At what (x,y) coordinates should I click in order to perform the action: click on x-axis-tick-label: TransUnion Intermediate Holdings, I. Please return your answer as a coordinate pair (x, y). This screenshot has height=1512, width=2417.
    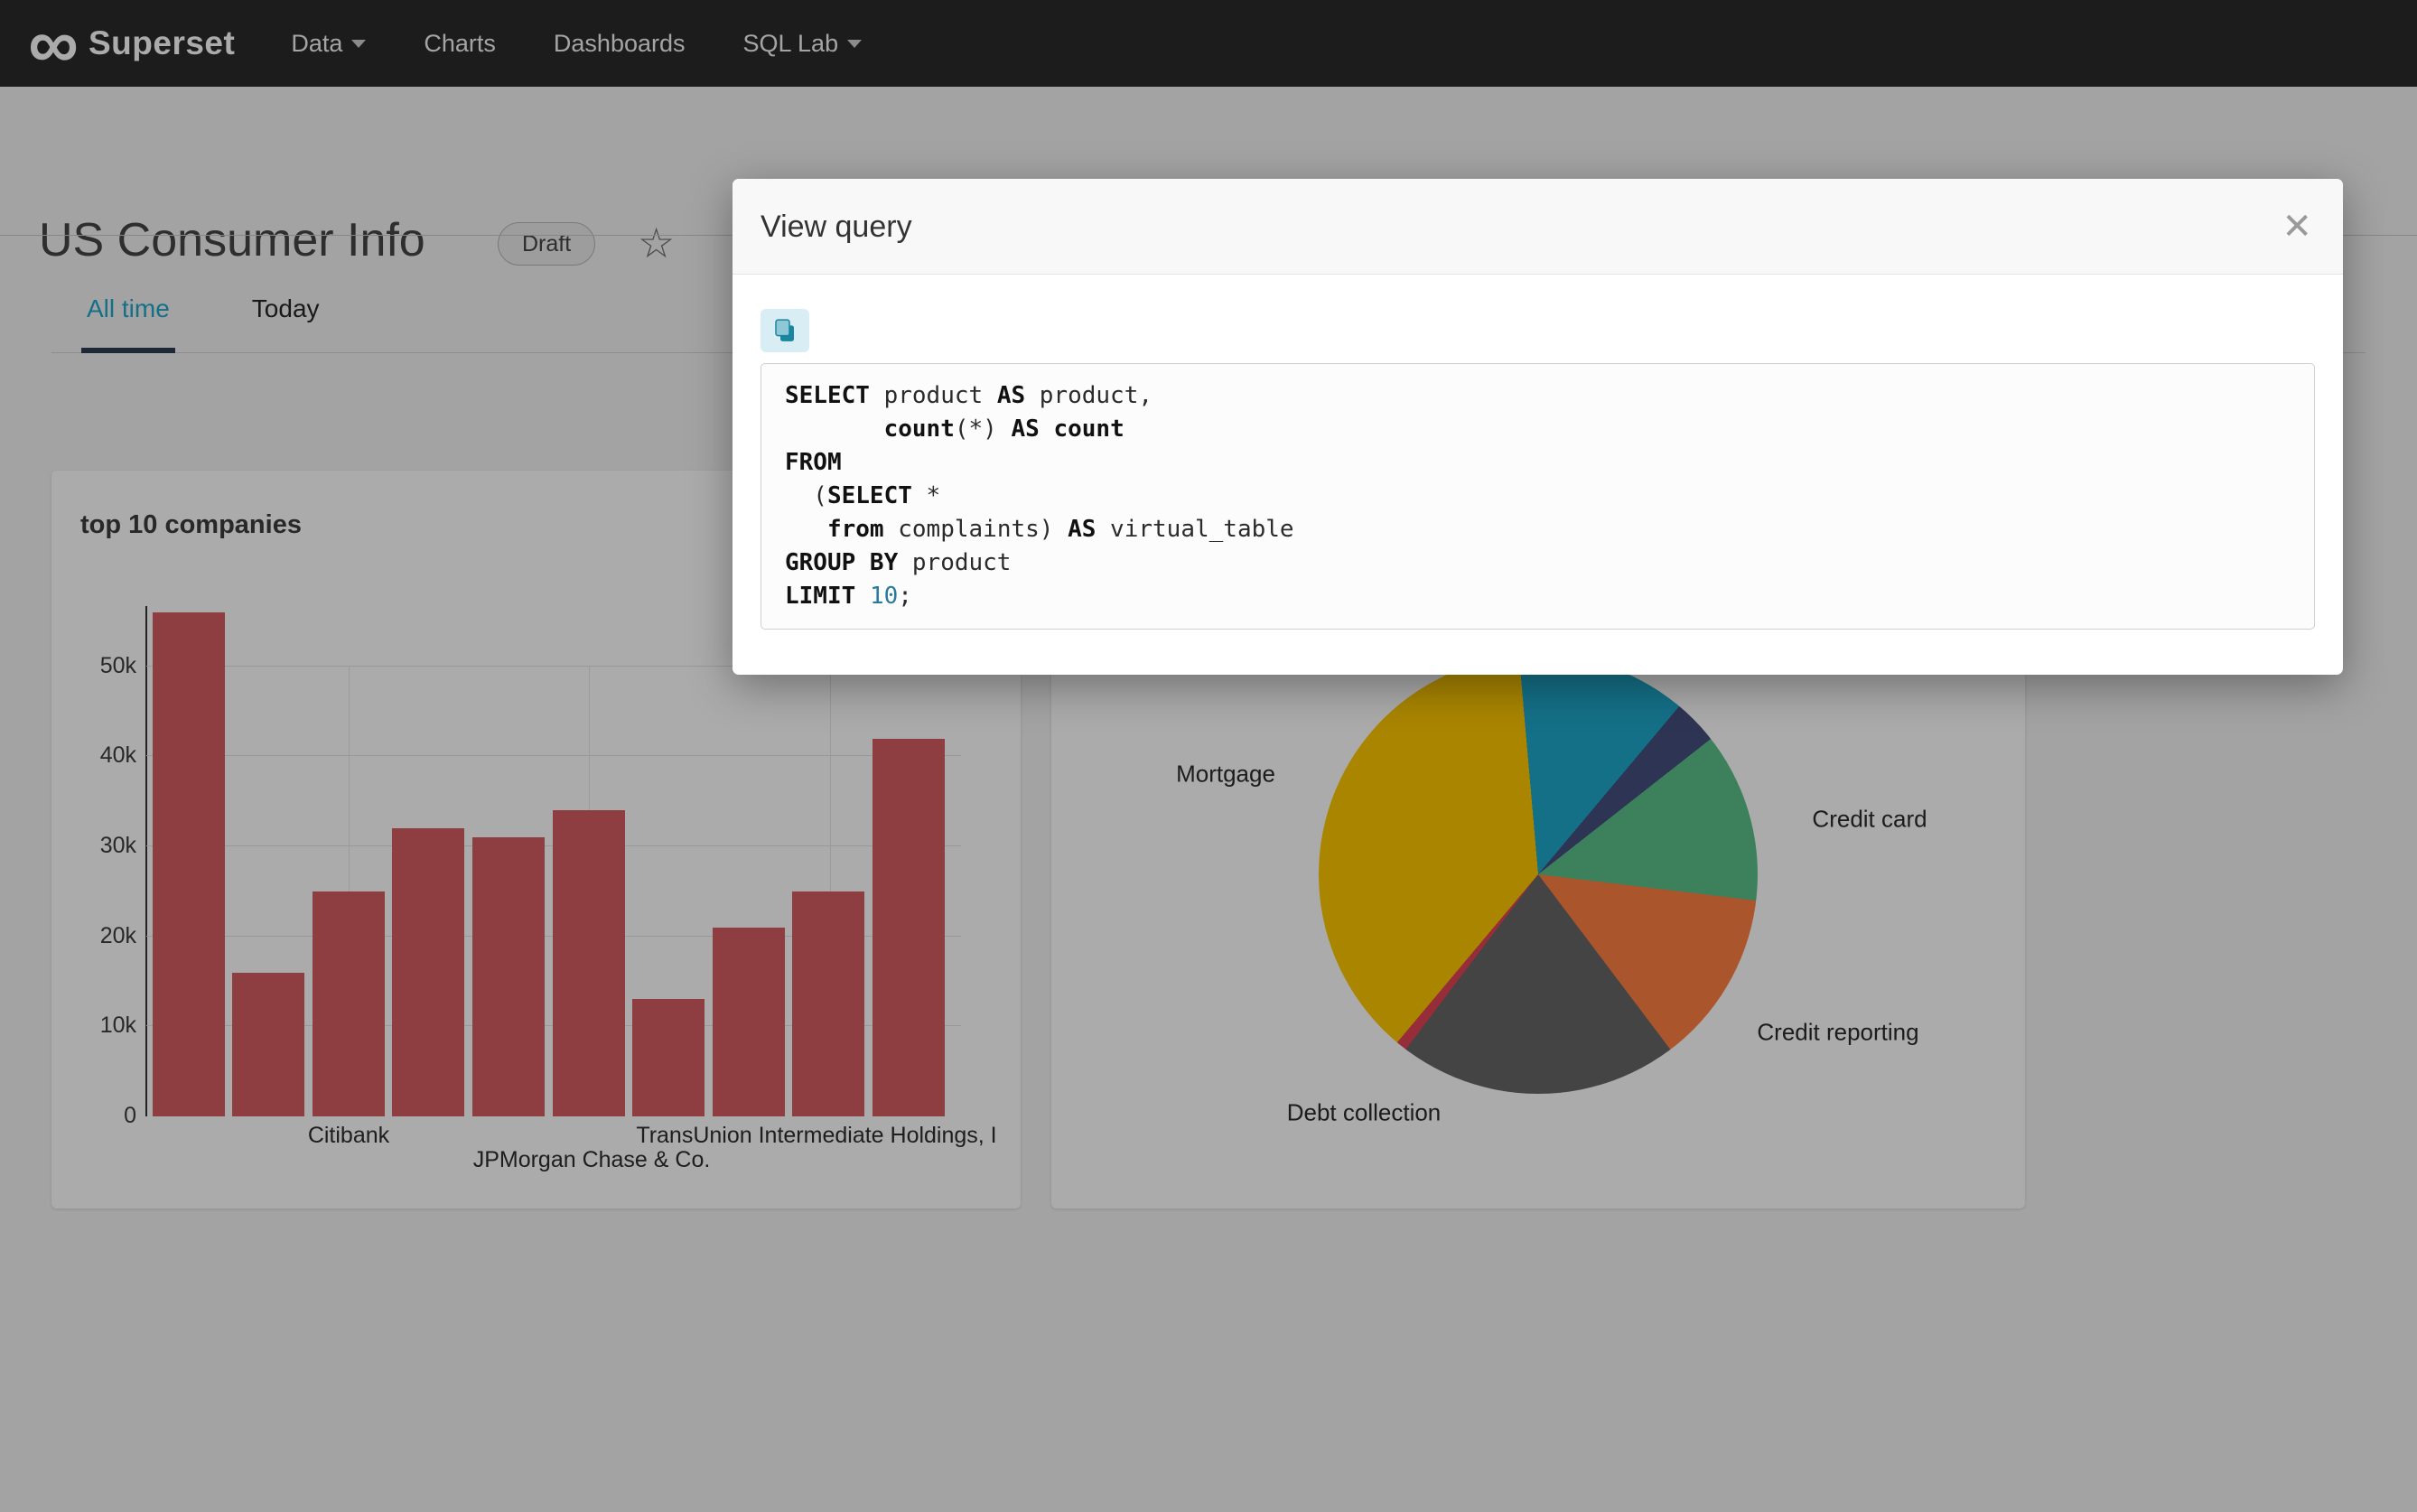
    Looking at the image, I should click on (817, 1136).